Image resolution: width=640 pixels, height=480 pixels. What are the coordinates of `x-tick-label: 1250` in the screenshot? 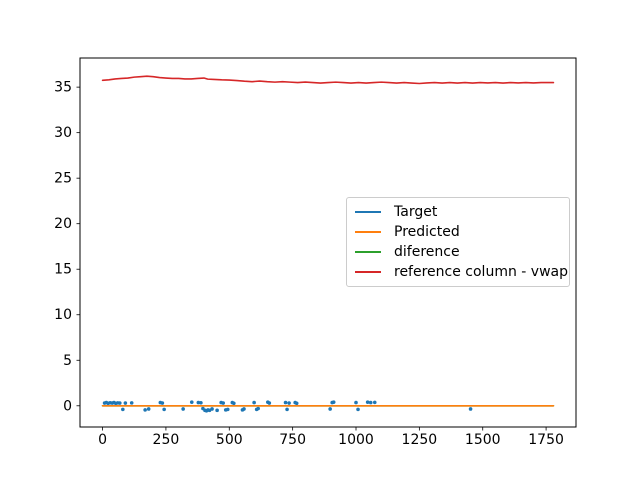 It's located at (420, 440).